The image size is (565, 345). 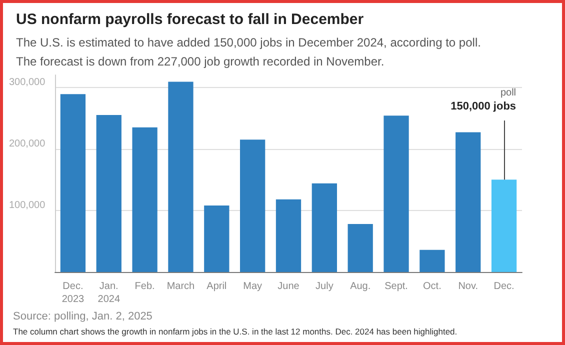 I want to click on x-tick-label: Feb., so click(x=144, y=286).